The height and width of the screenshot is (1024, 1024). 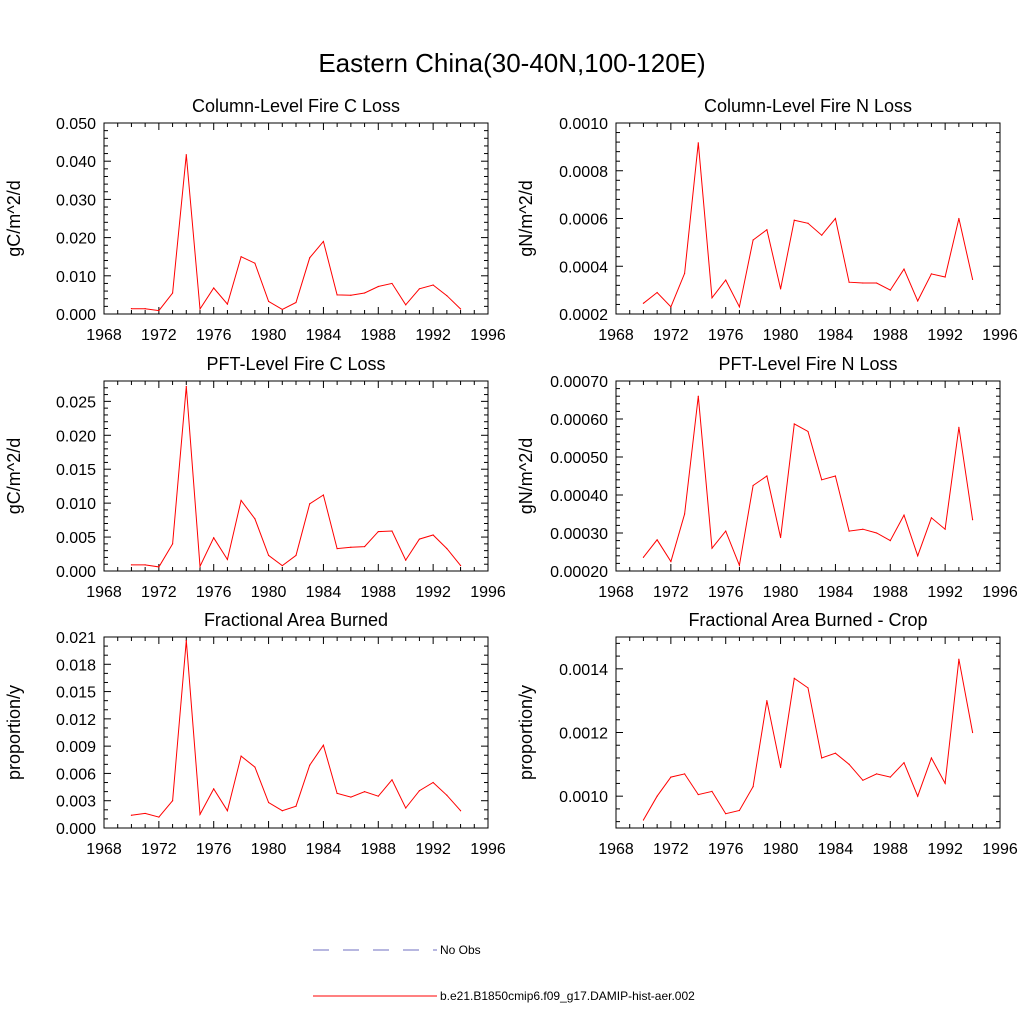 I want to click on y-tick-label: 0.0012, so click(x=583, y=734).